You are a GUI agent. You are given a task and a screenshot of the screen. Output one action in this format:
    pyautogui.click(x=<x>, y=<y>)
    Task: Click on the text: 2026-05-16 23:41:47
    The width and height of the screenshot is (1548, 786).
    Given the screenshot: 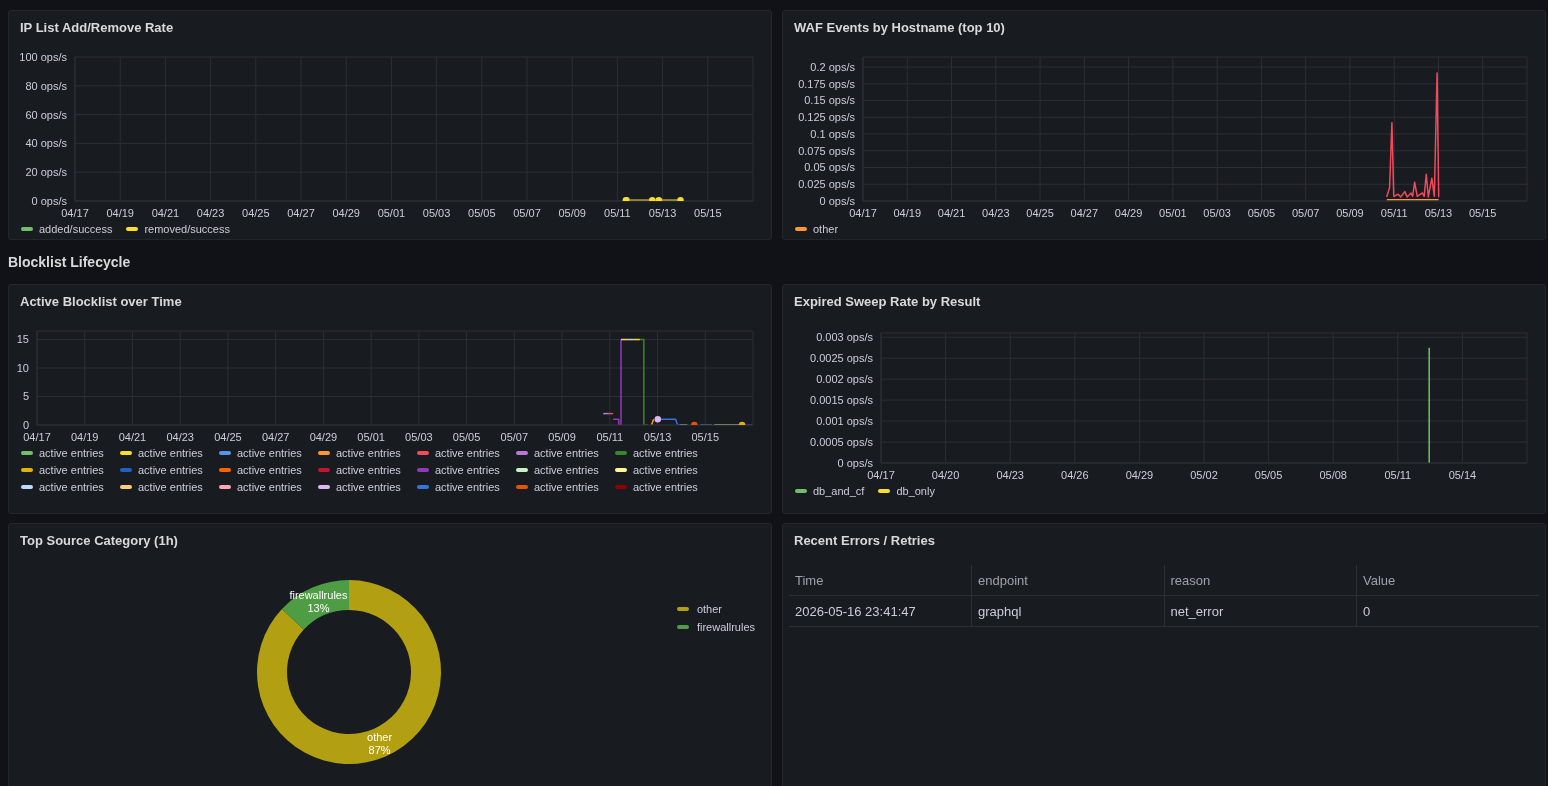 What is the action you would take?
    pyautogui.click(x=881, y=611)
    